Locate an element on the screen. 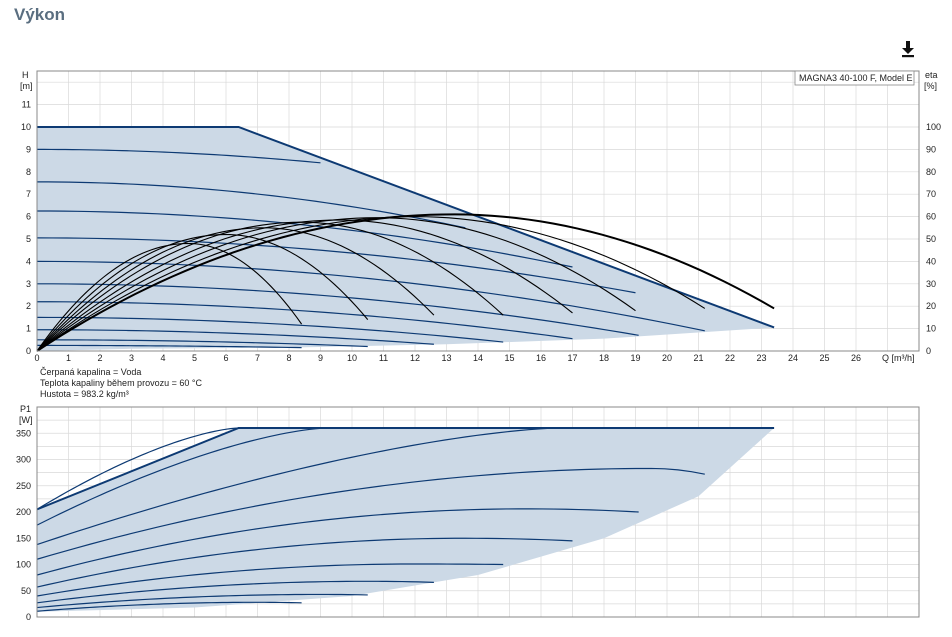 This screenshot has height=637, width=952. power-ylabel: P1 is located at coordinates (25, 409).